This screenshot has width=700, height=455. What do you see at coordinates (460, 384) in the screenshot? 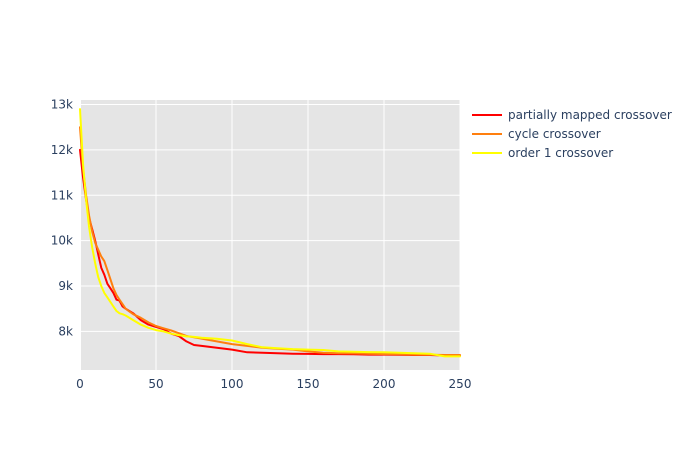
I see `x-tick-label: 250` at bounding box center [460, 384].